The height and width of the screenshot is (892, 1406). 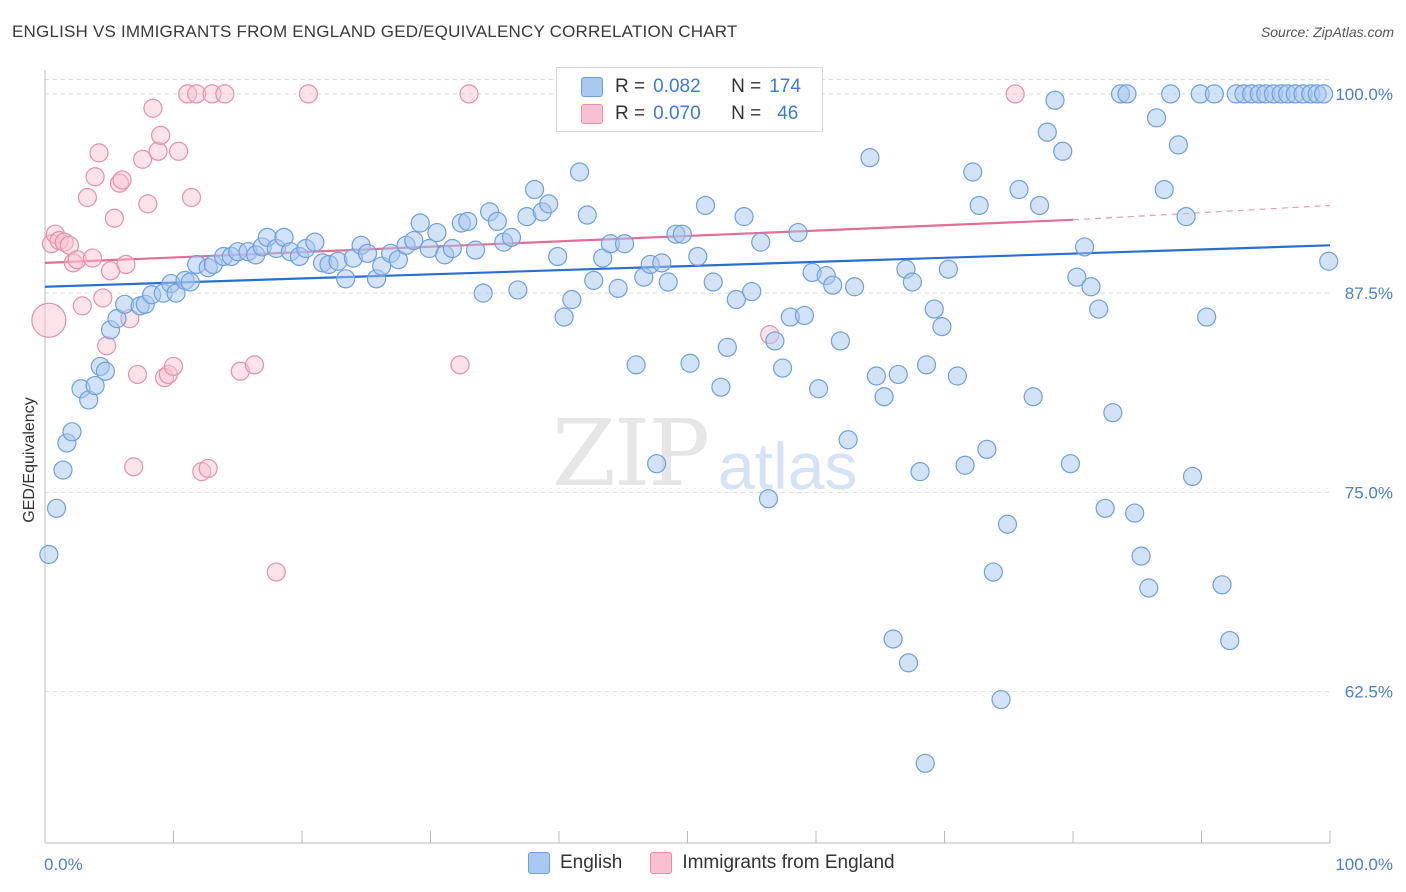 I want to click on legend-label-english: English, so click(x=591, y=862).